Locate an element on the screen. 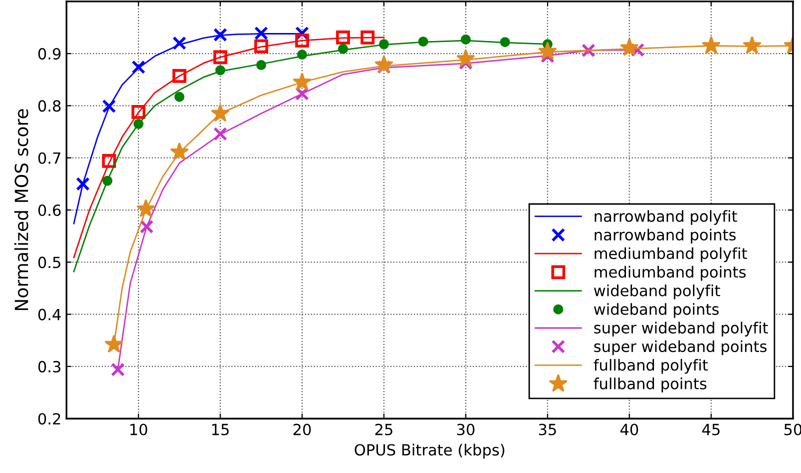 Image resolution: width=801 pixels, height=473 pixels. legend-label: wideband polyfit is located at coordinates (657, 292).